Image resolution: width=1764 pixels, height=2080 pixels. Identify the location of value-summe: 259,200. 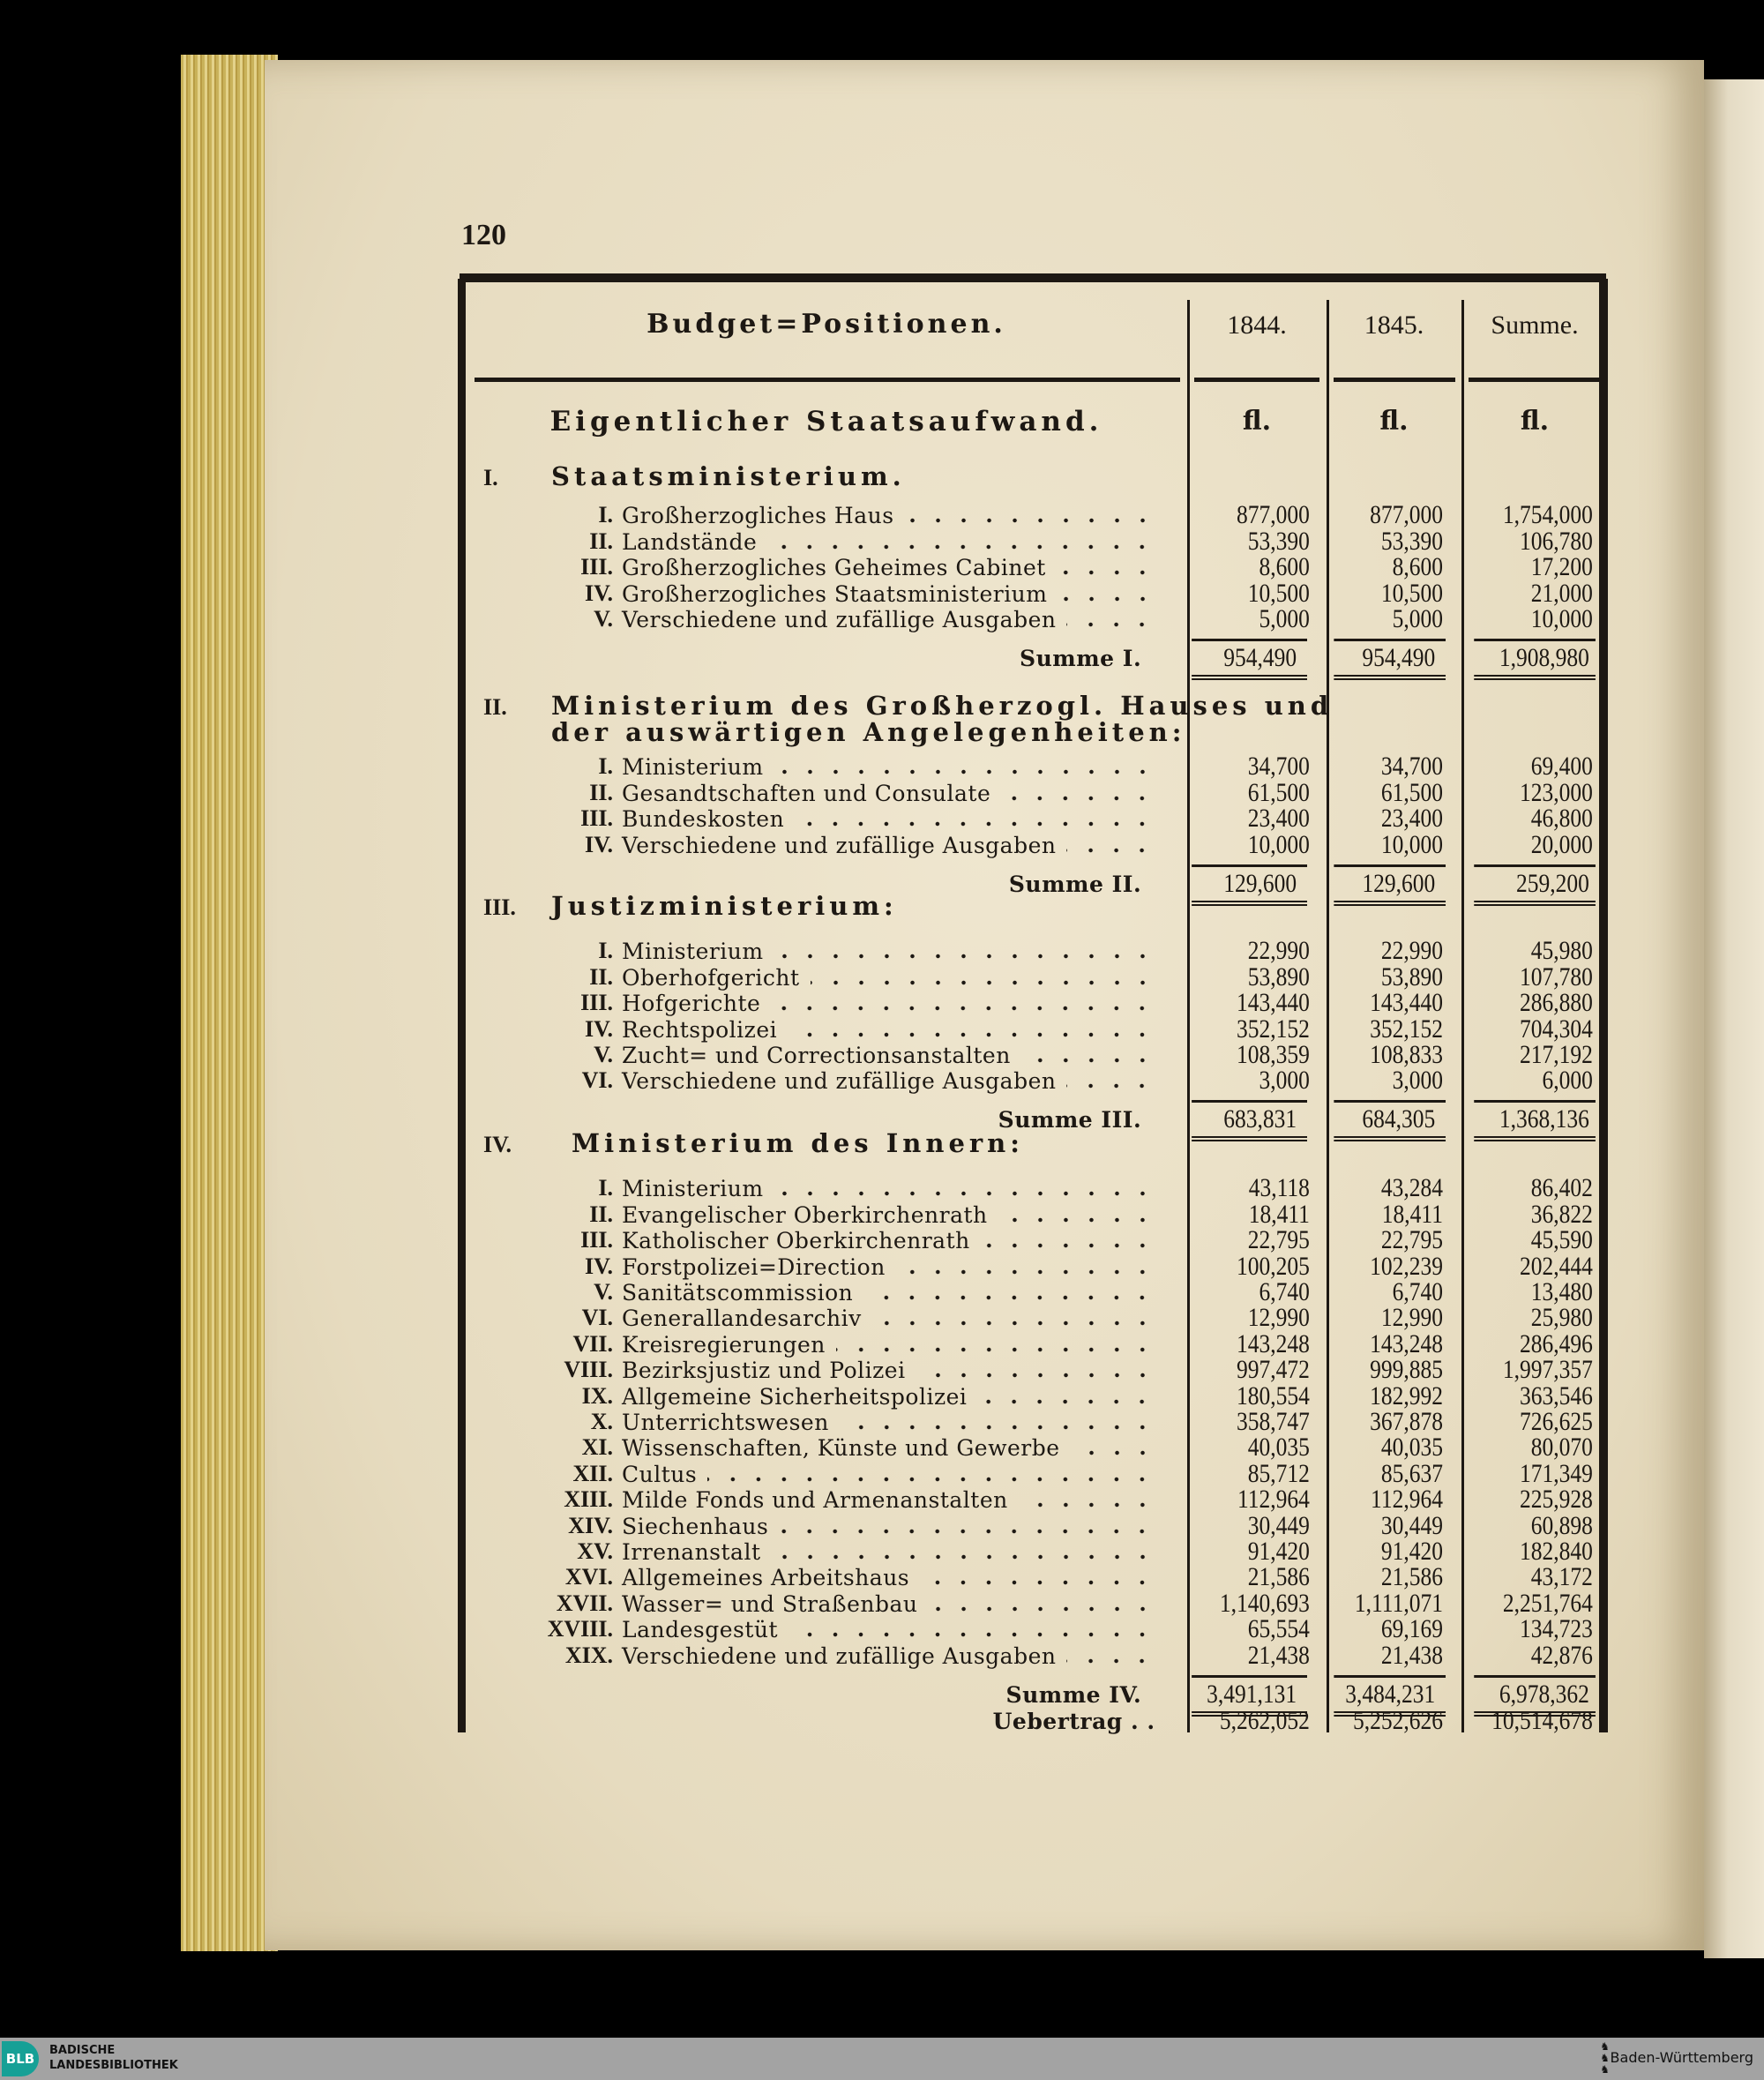
(1535, 885).